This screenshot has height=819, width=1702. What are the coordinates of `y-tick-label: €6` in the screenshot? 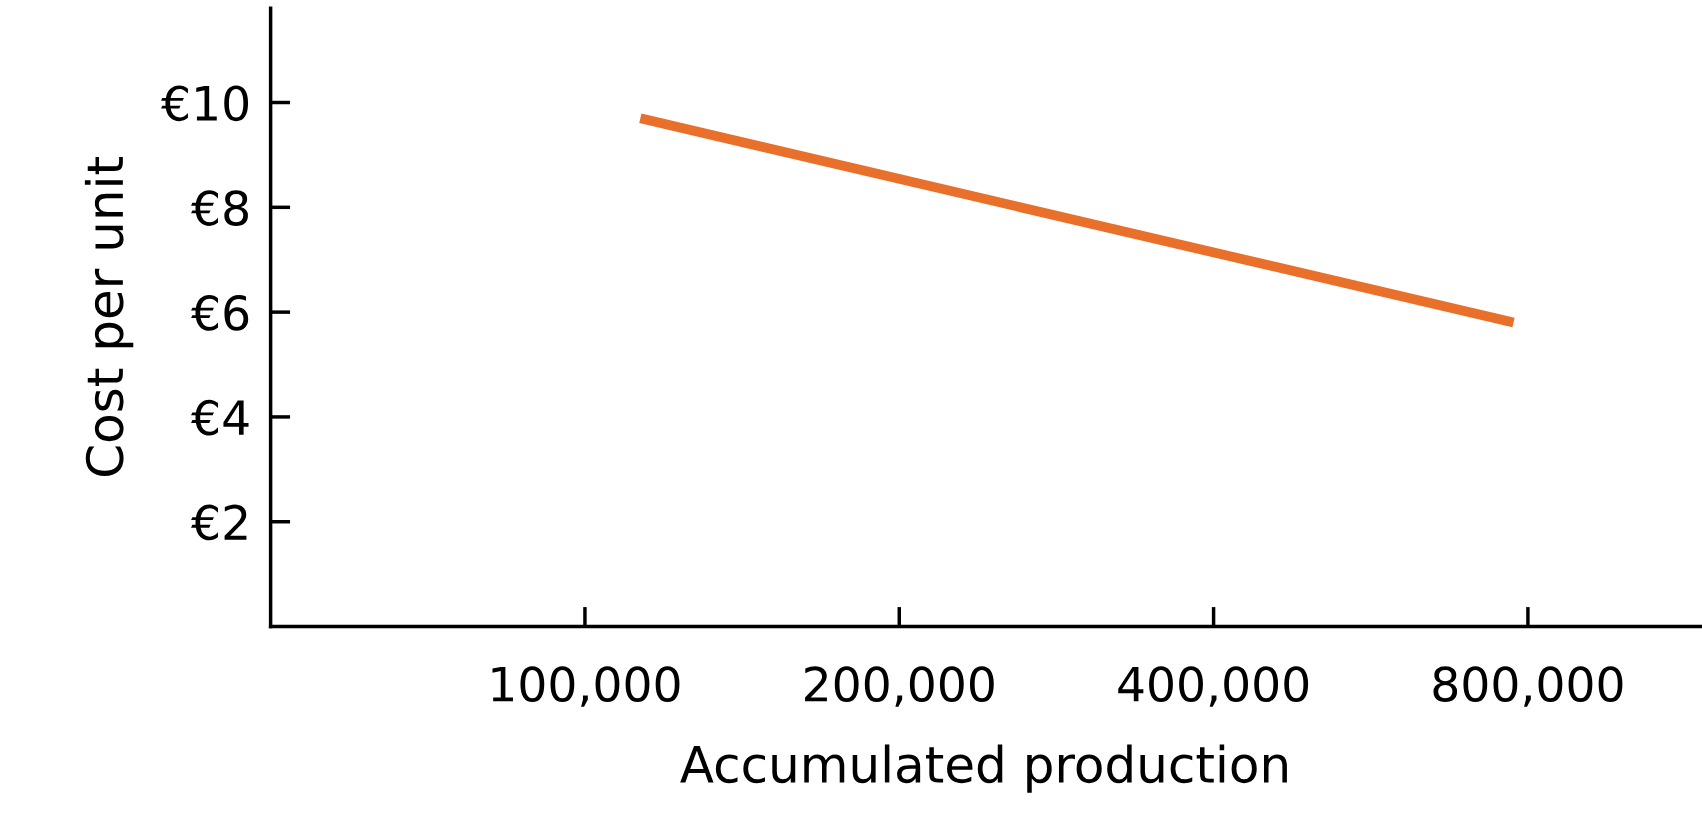 It's located at (220, 313).